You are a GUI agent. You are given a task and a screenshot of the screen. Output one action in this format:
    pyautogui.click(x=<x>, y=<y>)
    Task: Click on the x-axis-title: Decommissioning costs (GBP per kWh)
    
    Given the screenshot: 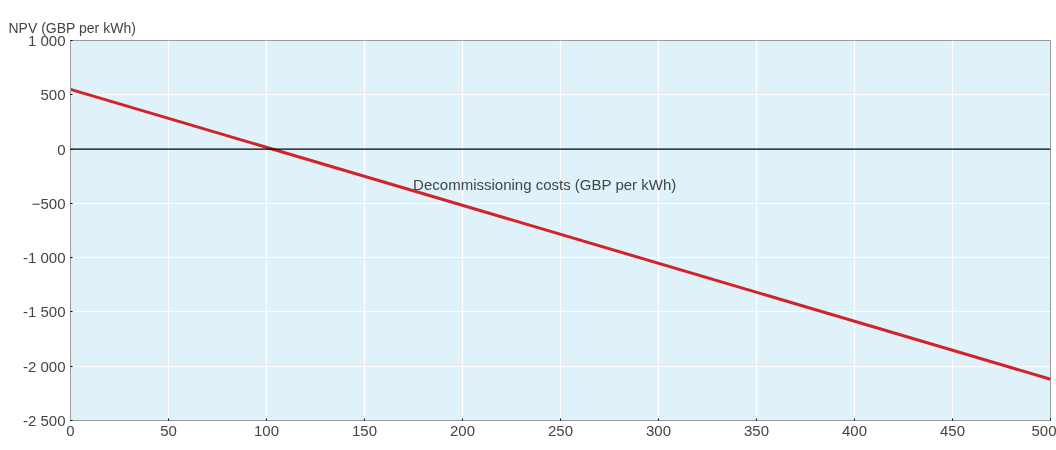 What is the action you would take?
    pyautogui.click(x=545, y=185)
    